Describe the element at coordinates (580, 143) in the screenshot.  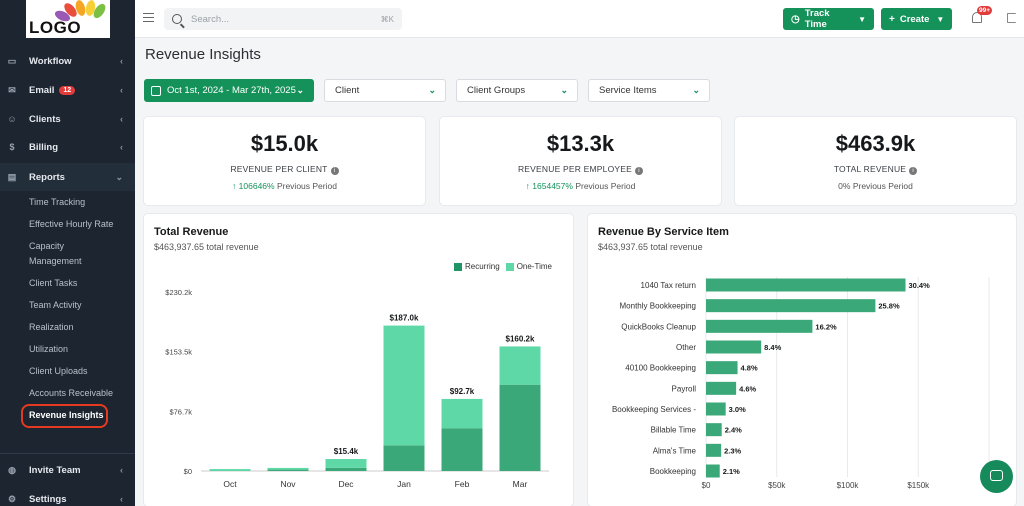
I see `kpi-value: $13.3k` at that location.